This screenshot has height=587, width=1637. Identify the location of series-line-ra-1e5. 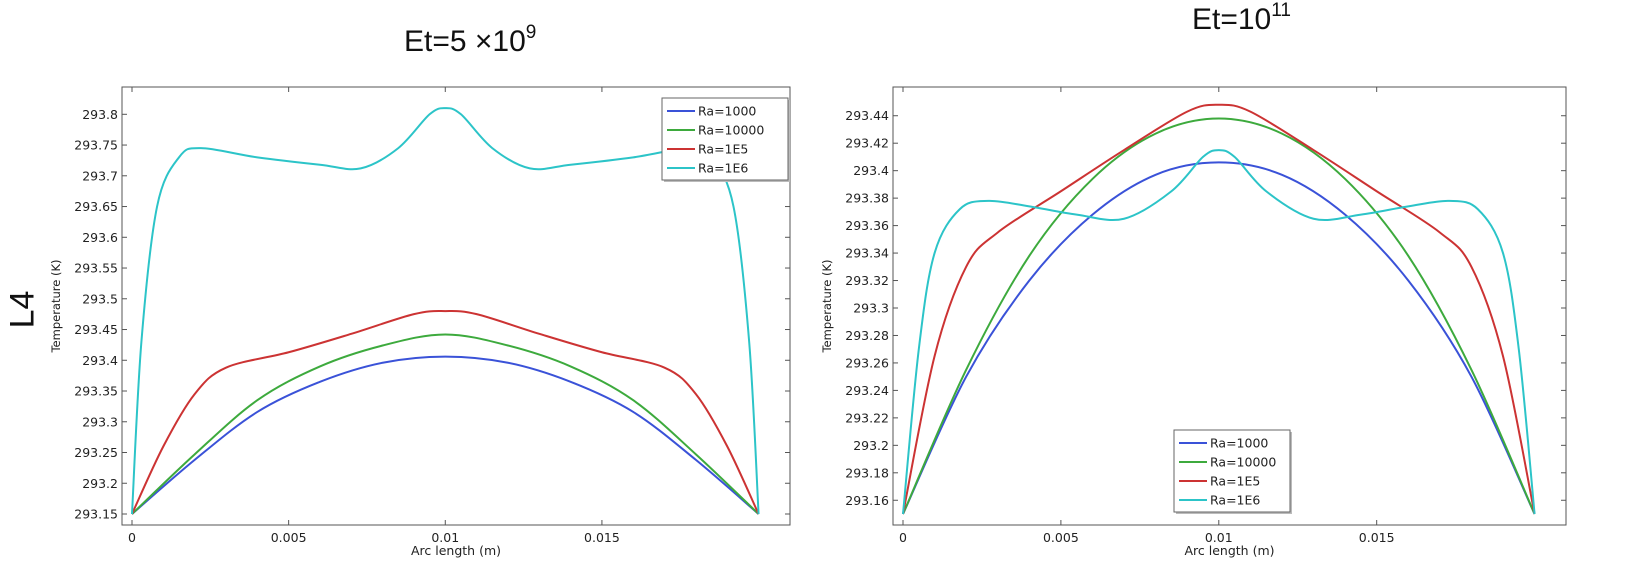
(445, 412).